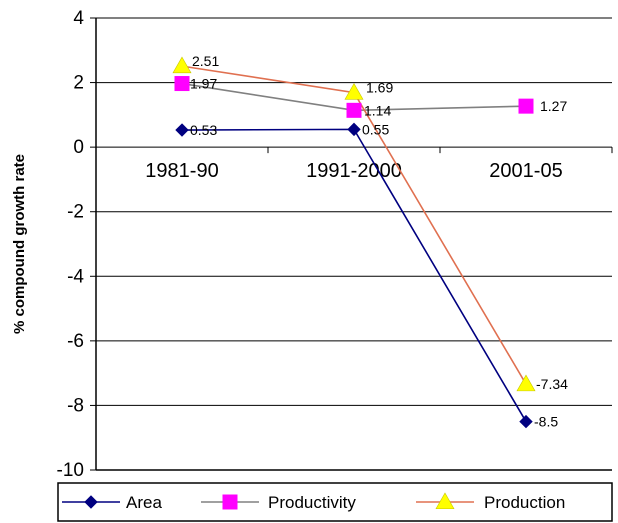 This screenshot has width=618, height=523. What do you see at coordinates (377, 110) in the screenshot?
I see `data-label-productivity: 1.14` at bounding box center [377, 110].